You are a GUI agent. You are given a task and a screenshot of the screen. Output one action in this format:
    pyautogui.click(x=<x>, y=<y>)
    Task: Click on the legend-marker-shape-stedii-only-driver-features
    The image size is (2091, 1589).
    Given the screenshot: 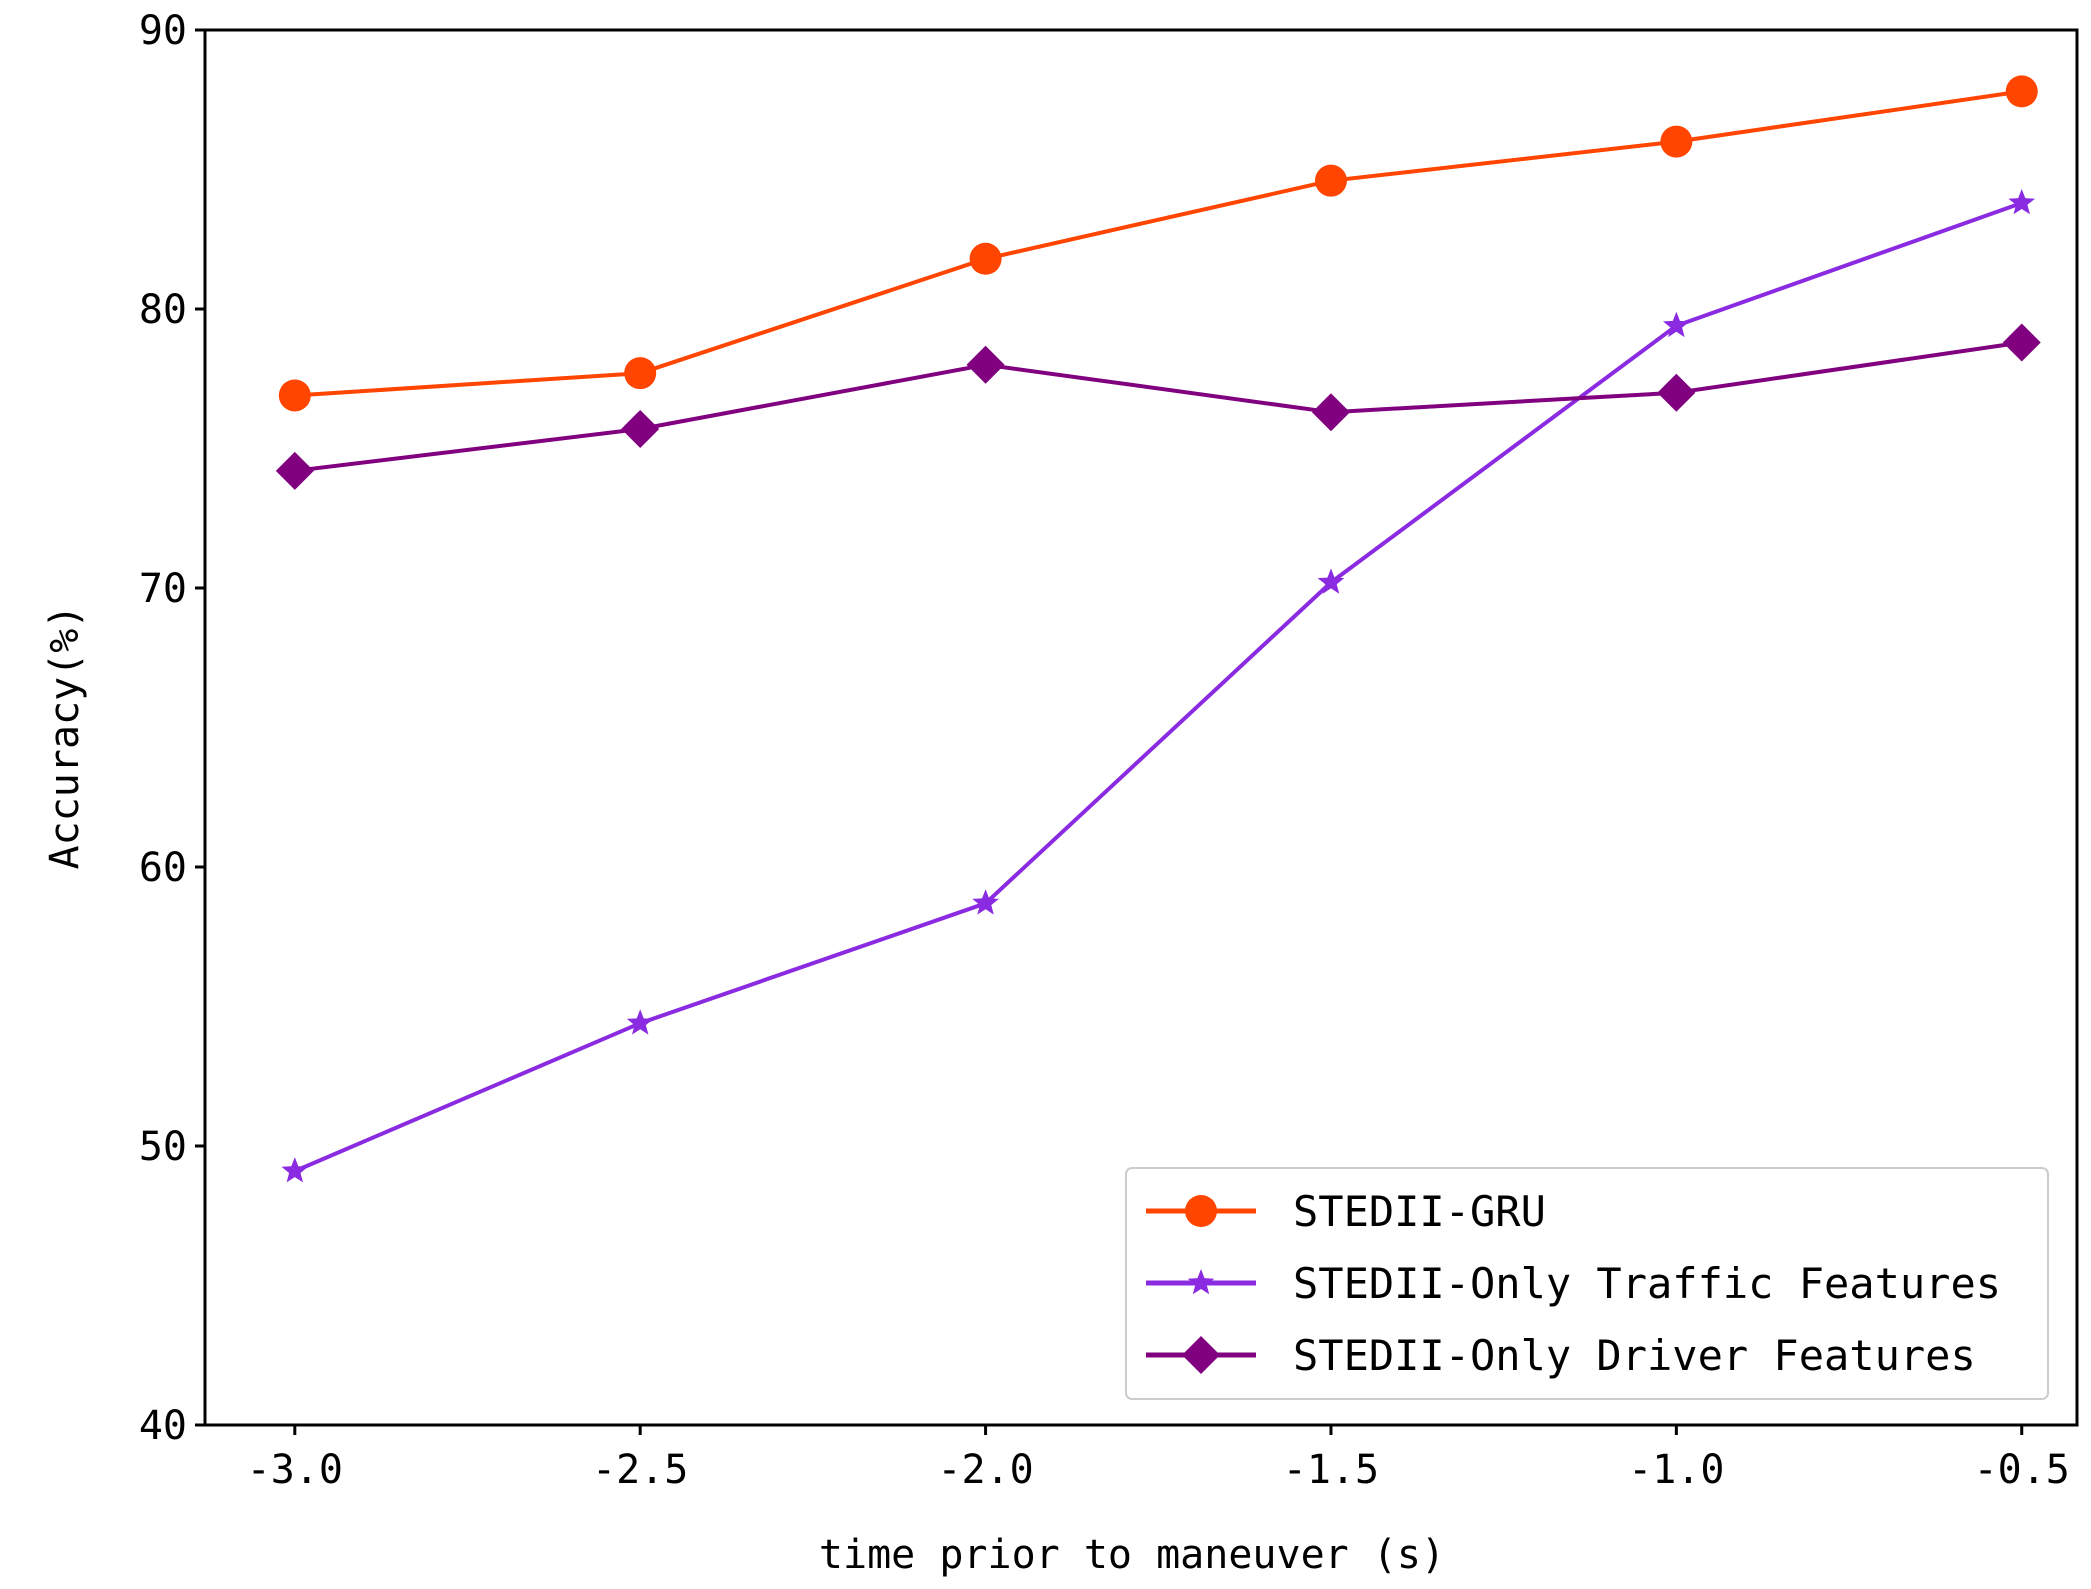 What is the action you would take?
    pyautogui.click(x=1201, y=1355)
    